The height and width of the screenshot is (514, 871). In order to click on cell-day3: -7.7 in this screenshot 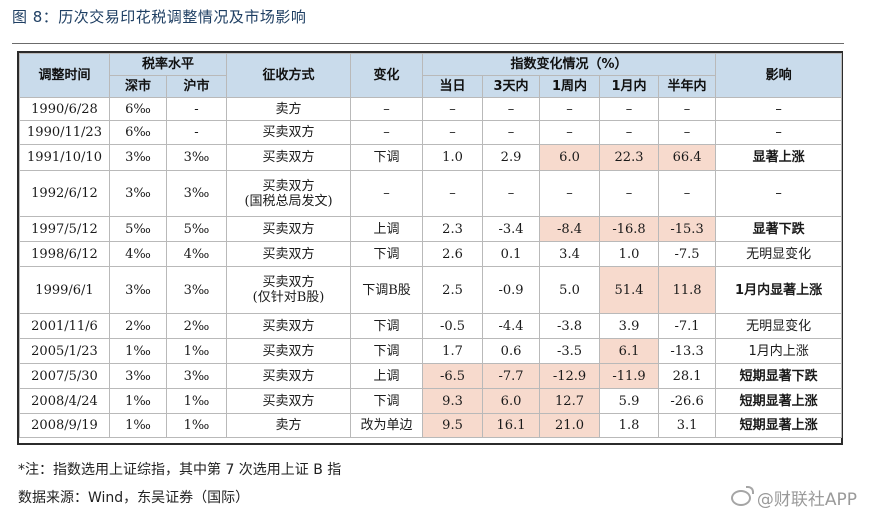, I will do `click(511, 376)`.